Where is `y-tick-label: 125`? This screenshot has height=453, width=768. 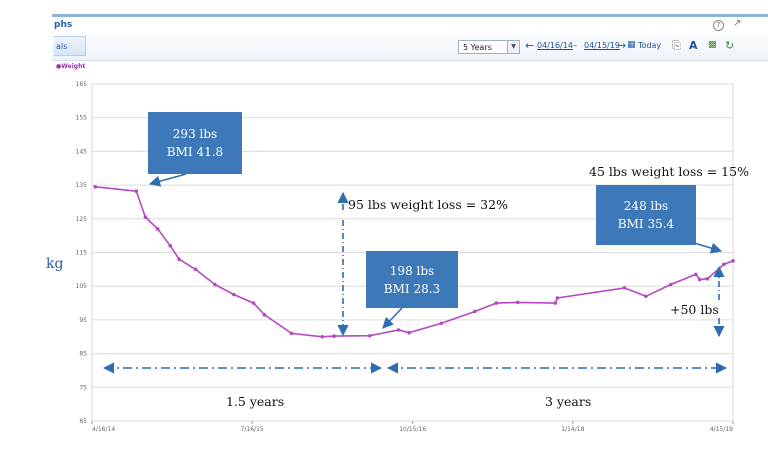 y-tick-label: 125 is located at coordinates (82, 219).